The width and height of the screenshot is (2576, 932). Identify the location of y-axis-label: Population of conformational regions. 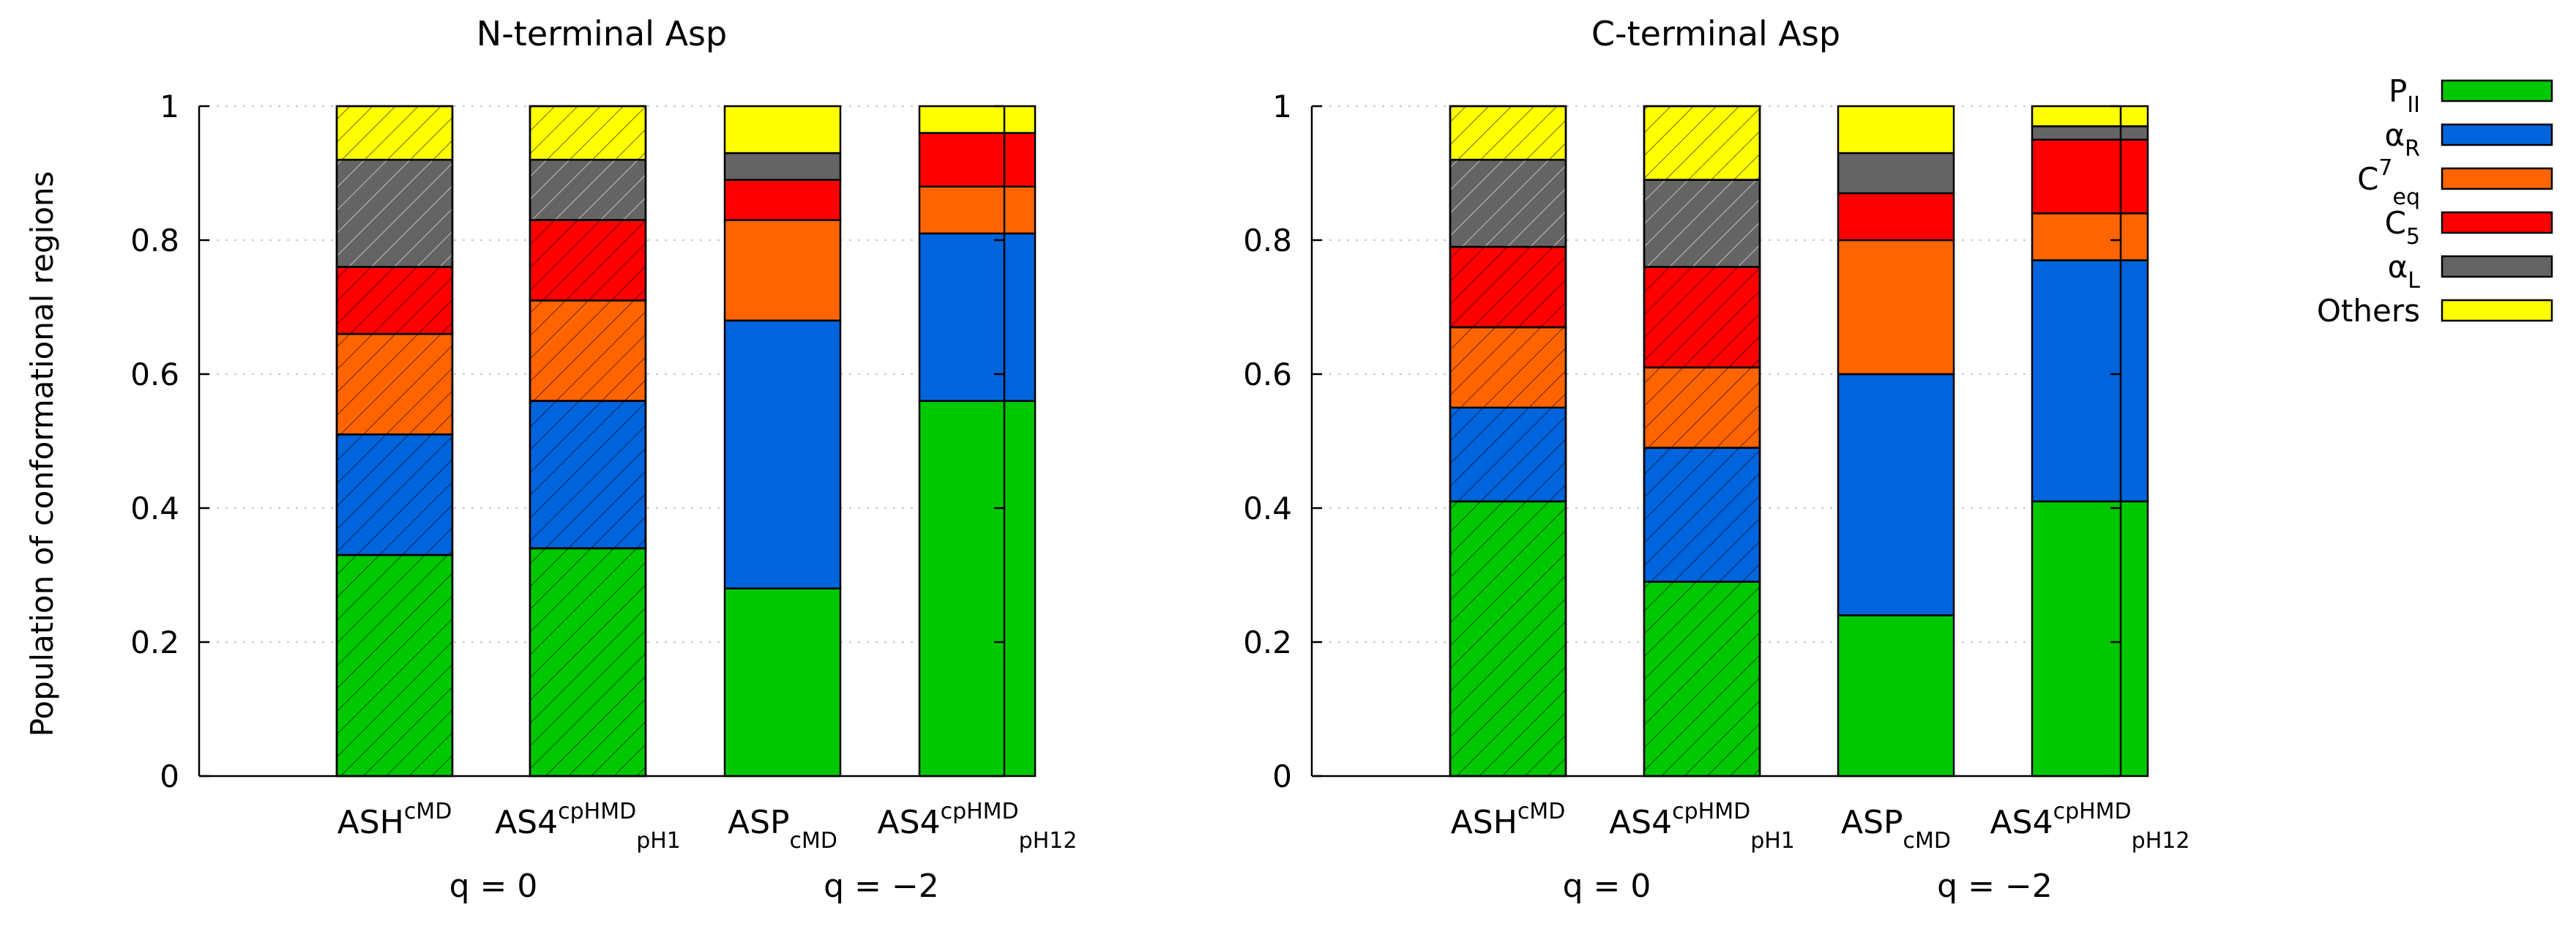
(42, 454).